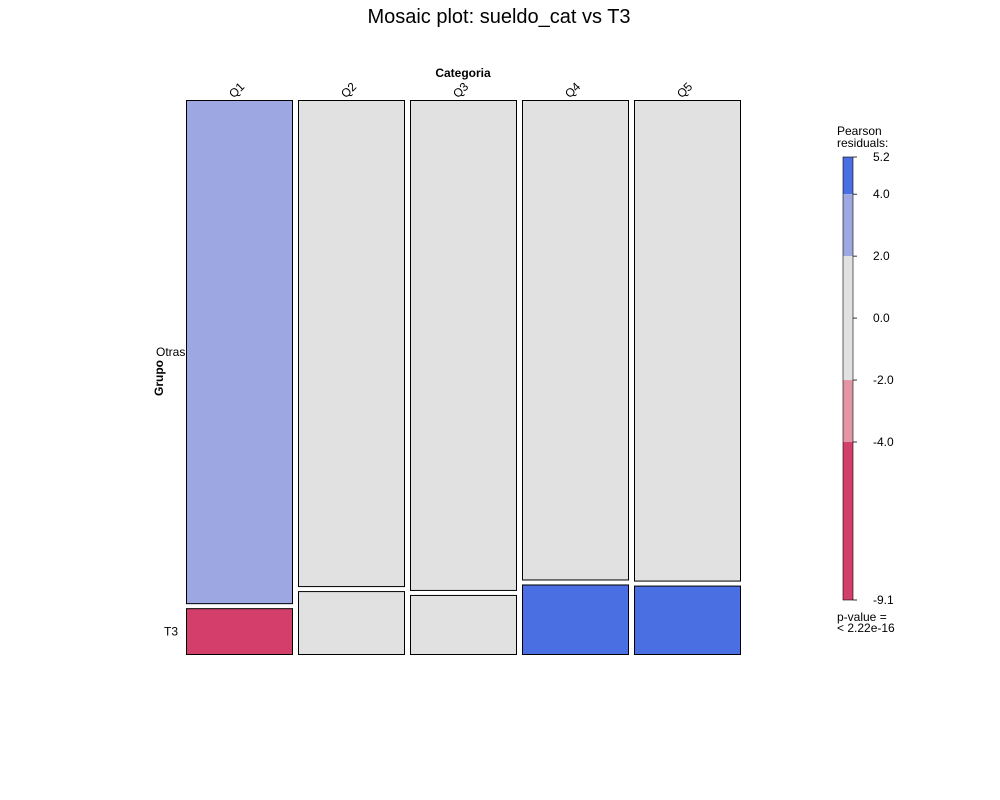  Describe the element at coordinates (159, 378) in the screenshot. I see `y-axis-title: Grupo` at that location.